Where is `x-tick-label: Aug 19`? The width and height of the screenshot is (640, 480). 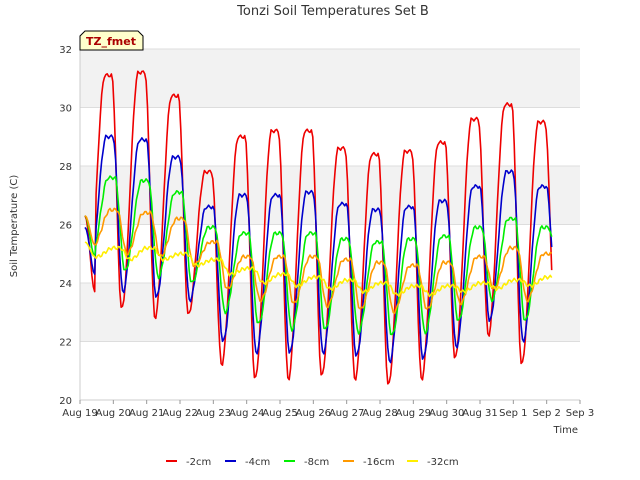 x-tick-label: Aug 19 is located at coordinates (79, 413).